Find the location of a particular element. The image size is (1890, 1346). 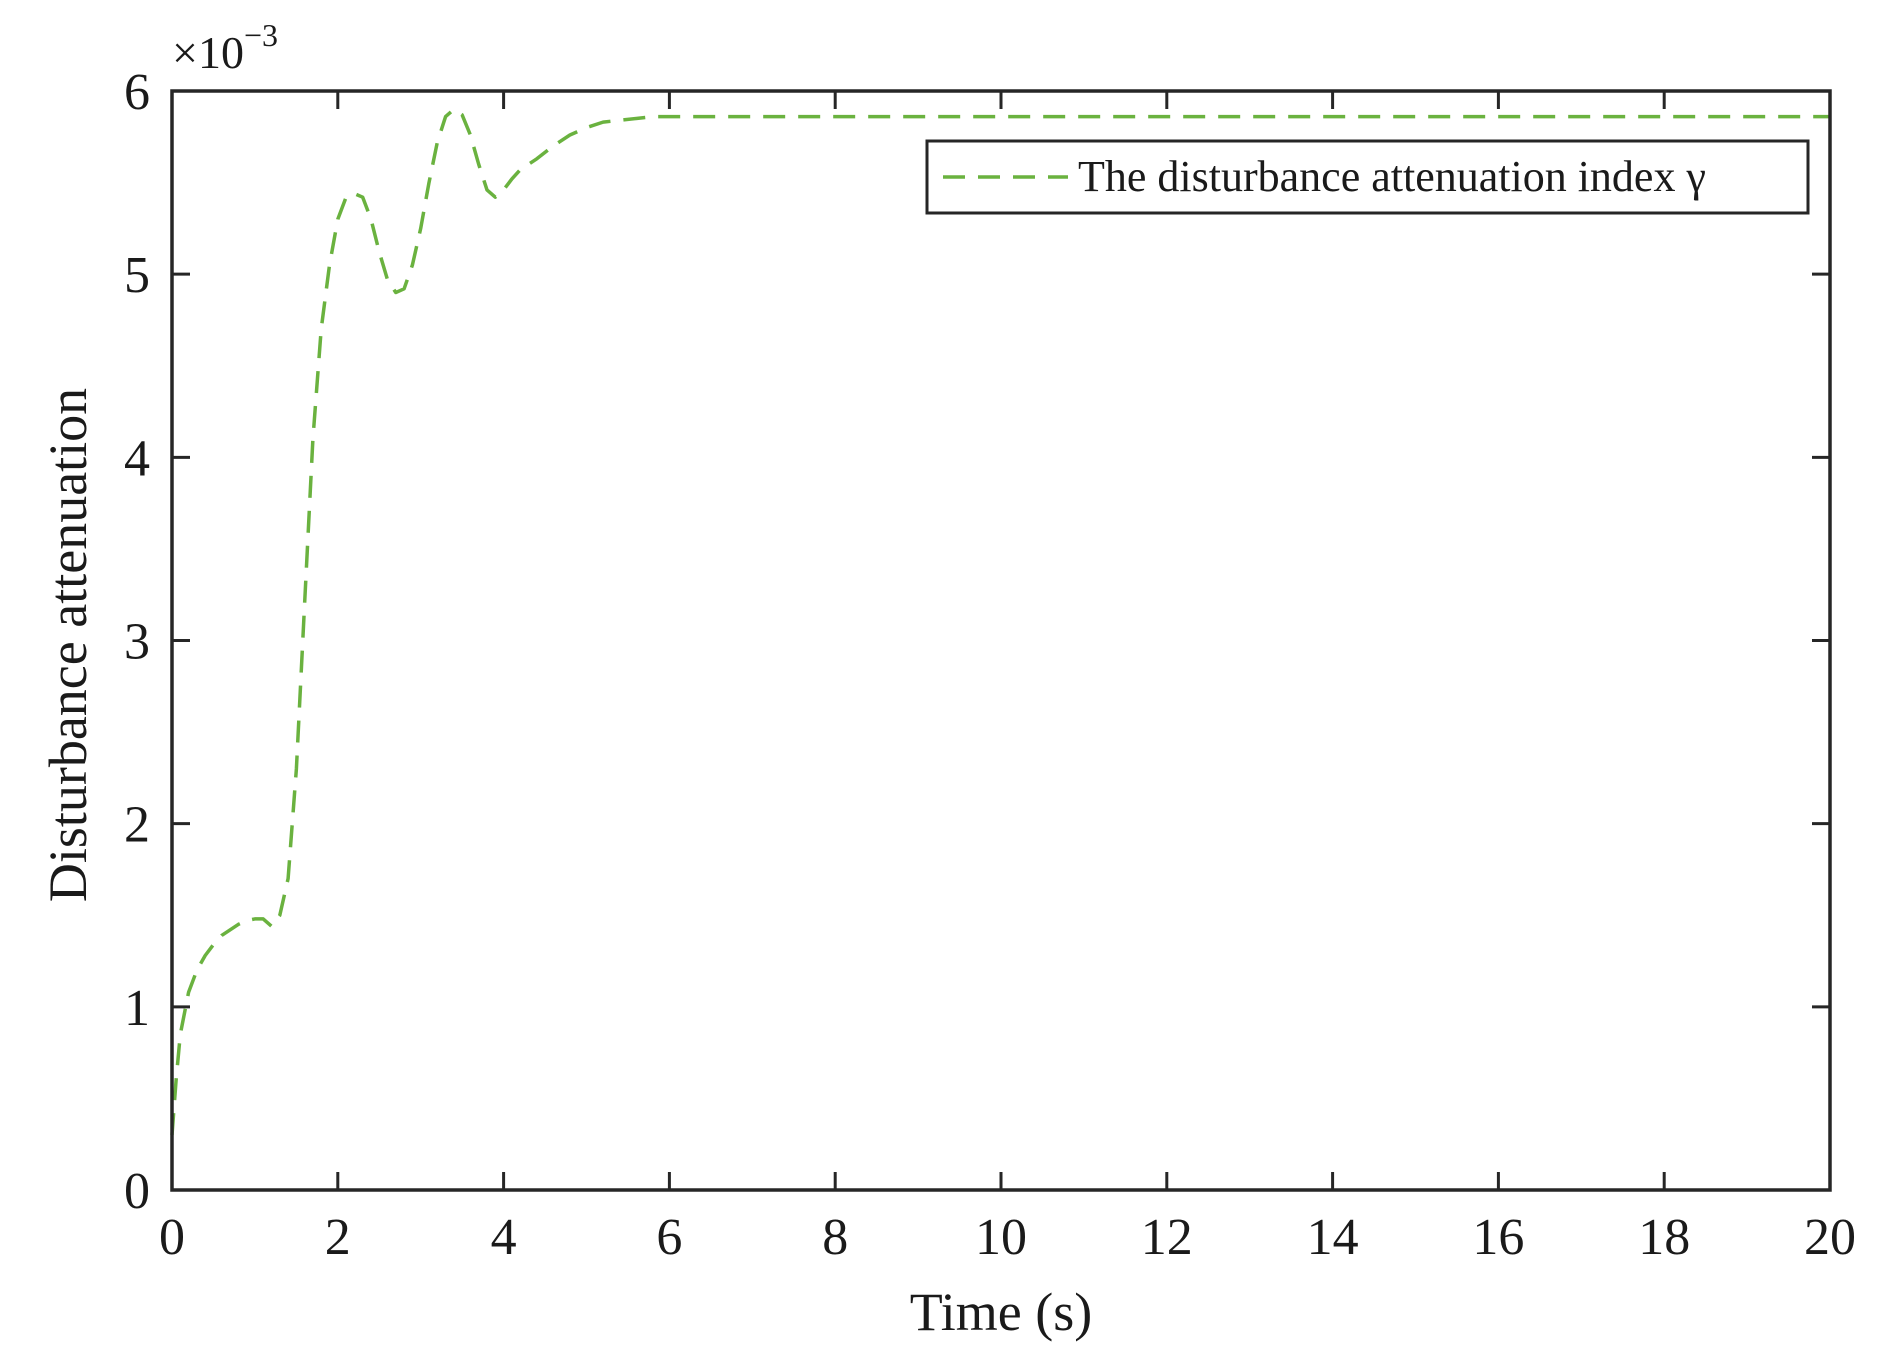

y-axis-multiplier: ×10⁻³ is located at coordinates (225, 47).